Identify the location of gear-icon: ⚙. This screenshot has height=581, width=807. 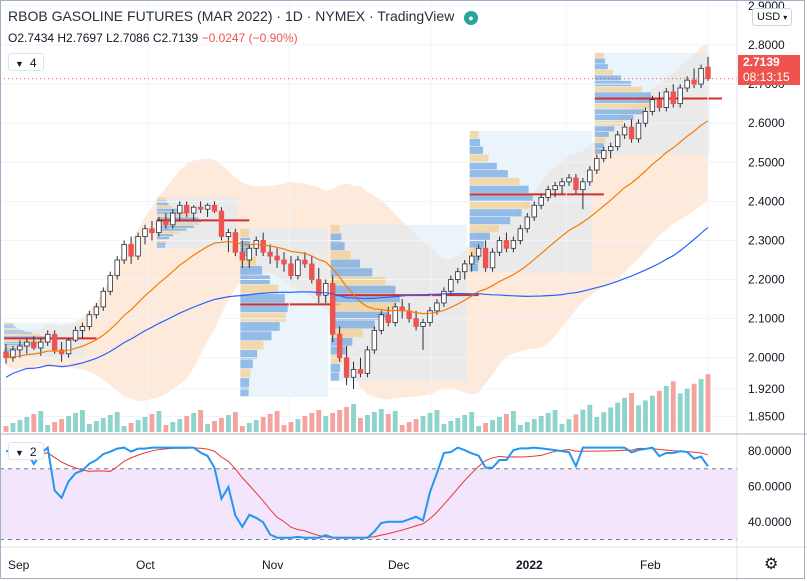
(771, 564).